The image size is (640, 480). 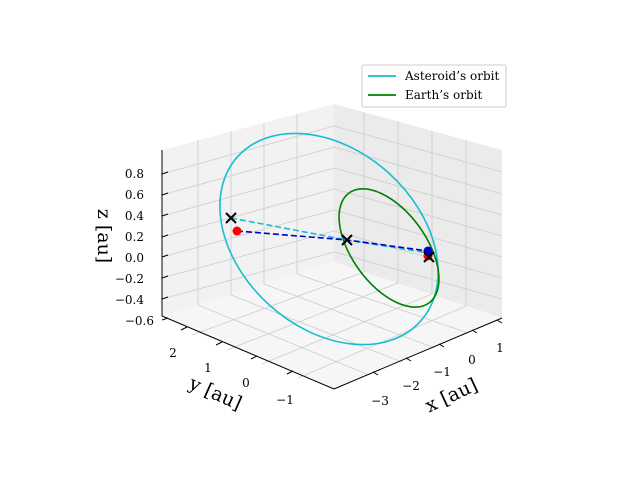 I want to click on z-tick-label: 0.8, so click(x=134, y=174).